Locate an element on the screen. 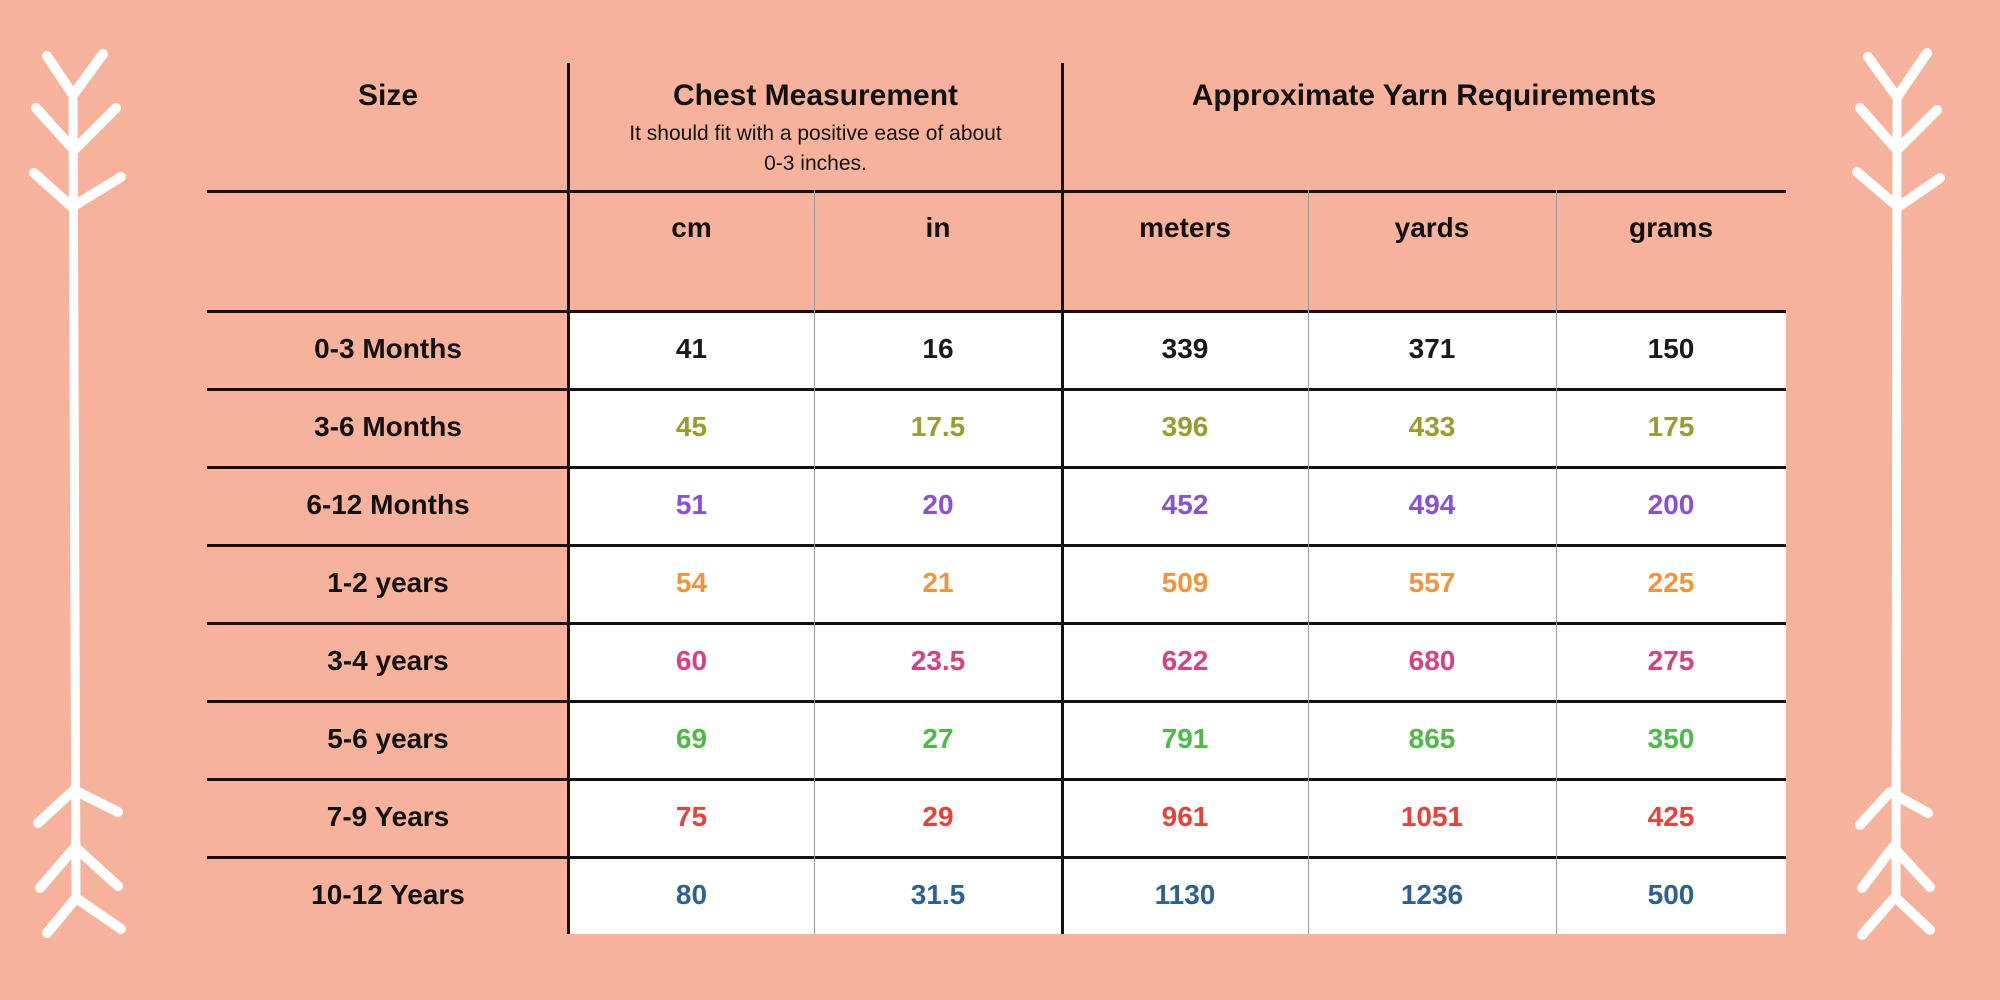  size-cell: 6-12 Months is located at coordinates (388, 504).